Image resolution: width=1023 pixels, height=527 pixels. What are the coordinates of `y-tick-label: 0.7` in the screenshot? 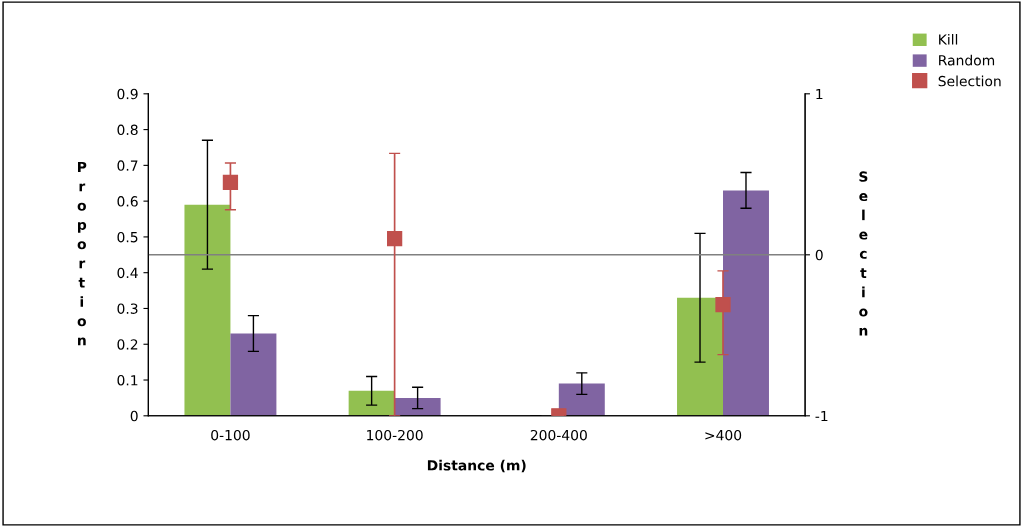 It's located at (127, 165).